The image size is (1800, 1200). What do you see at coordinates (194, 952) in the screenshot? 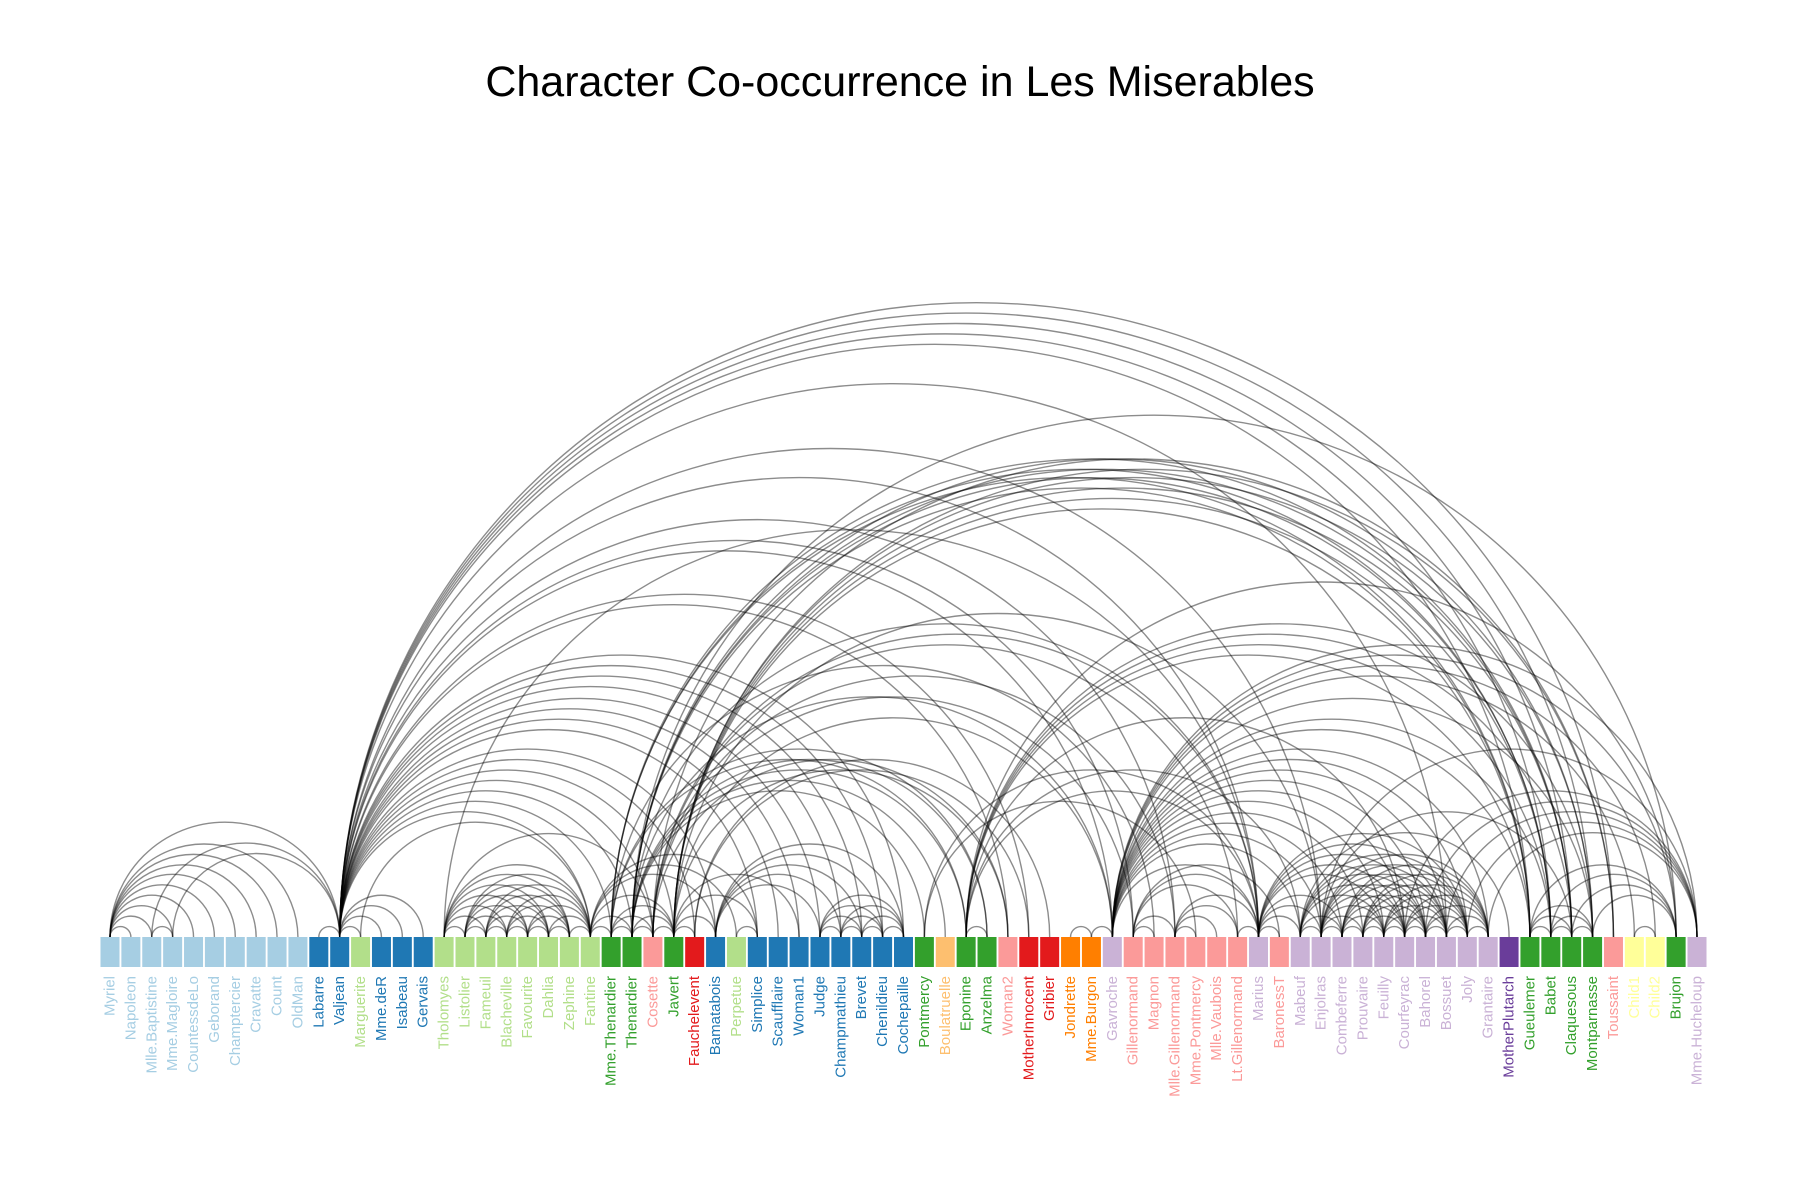
I see `node-CountessdeLo` at bounding box center [194, 952].